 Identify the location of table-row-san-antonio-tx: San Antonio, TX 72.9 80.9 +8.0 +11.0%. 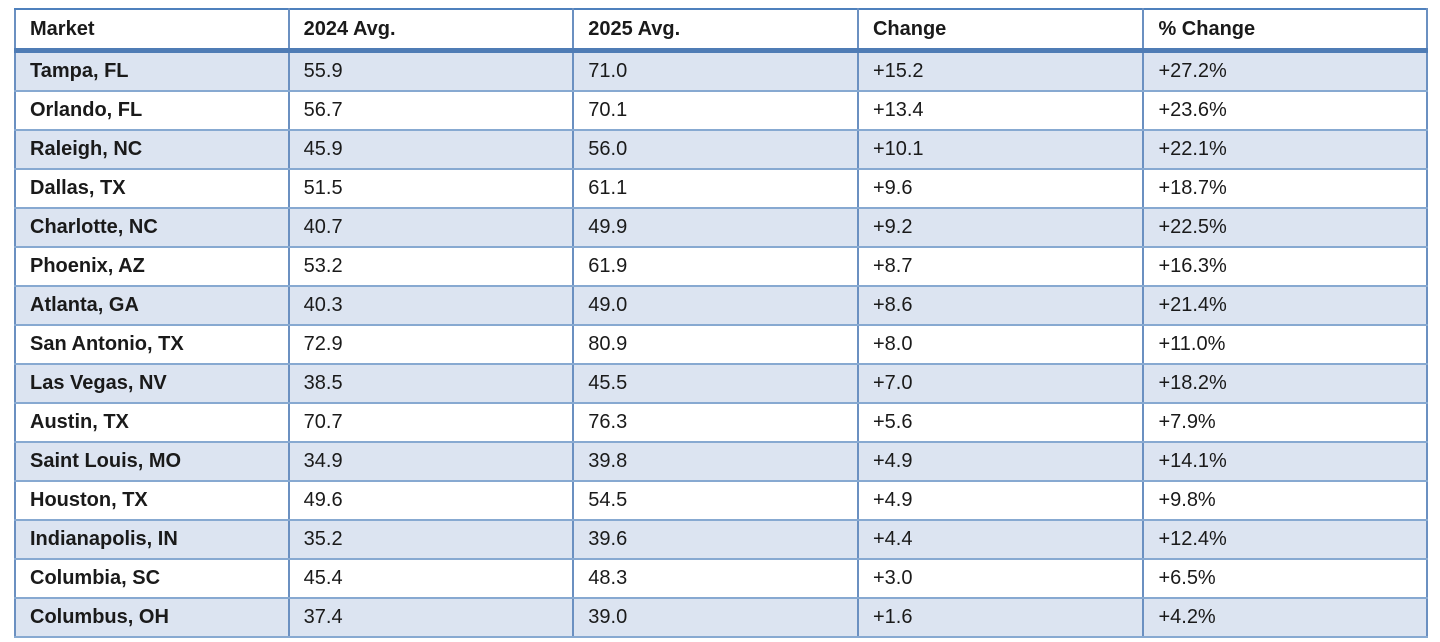
(721, 344).